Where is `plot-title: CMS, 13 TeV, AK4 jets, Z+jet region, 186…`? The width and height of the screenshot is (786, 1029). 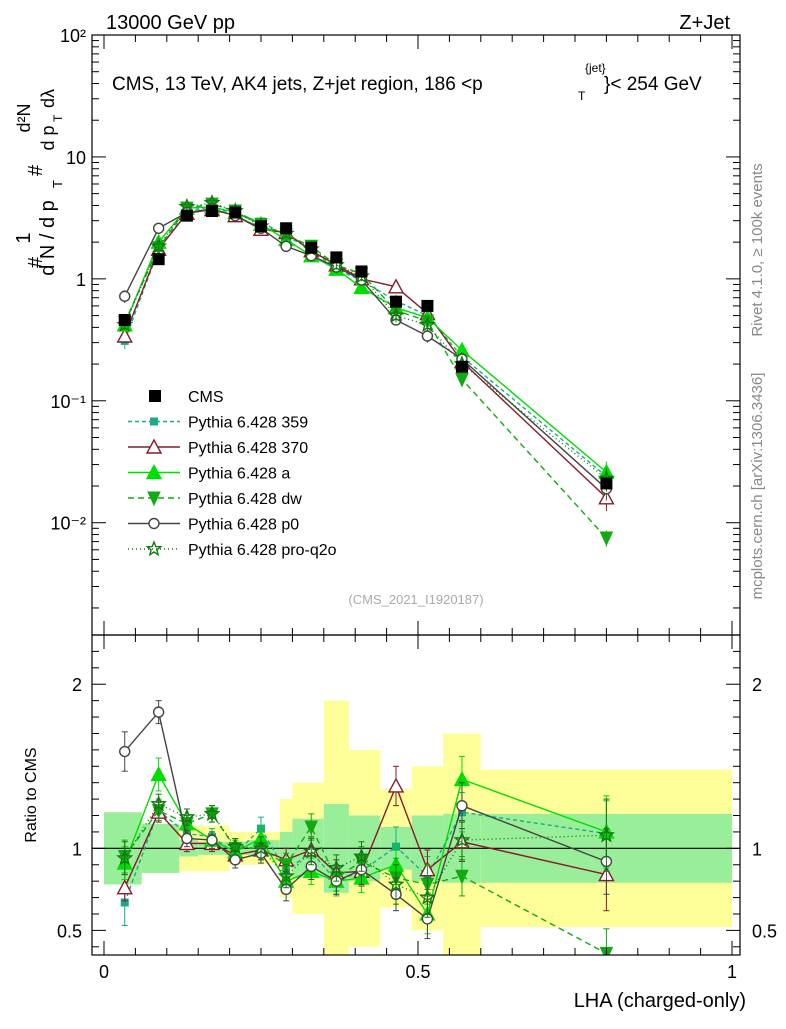 plot-title: CMS, 13 TeV, AK4 jets, Z+jet region, 186… is located at coordinates (407, 82).